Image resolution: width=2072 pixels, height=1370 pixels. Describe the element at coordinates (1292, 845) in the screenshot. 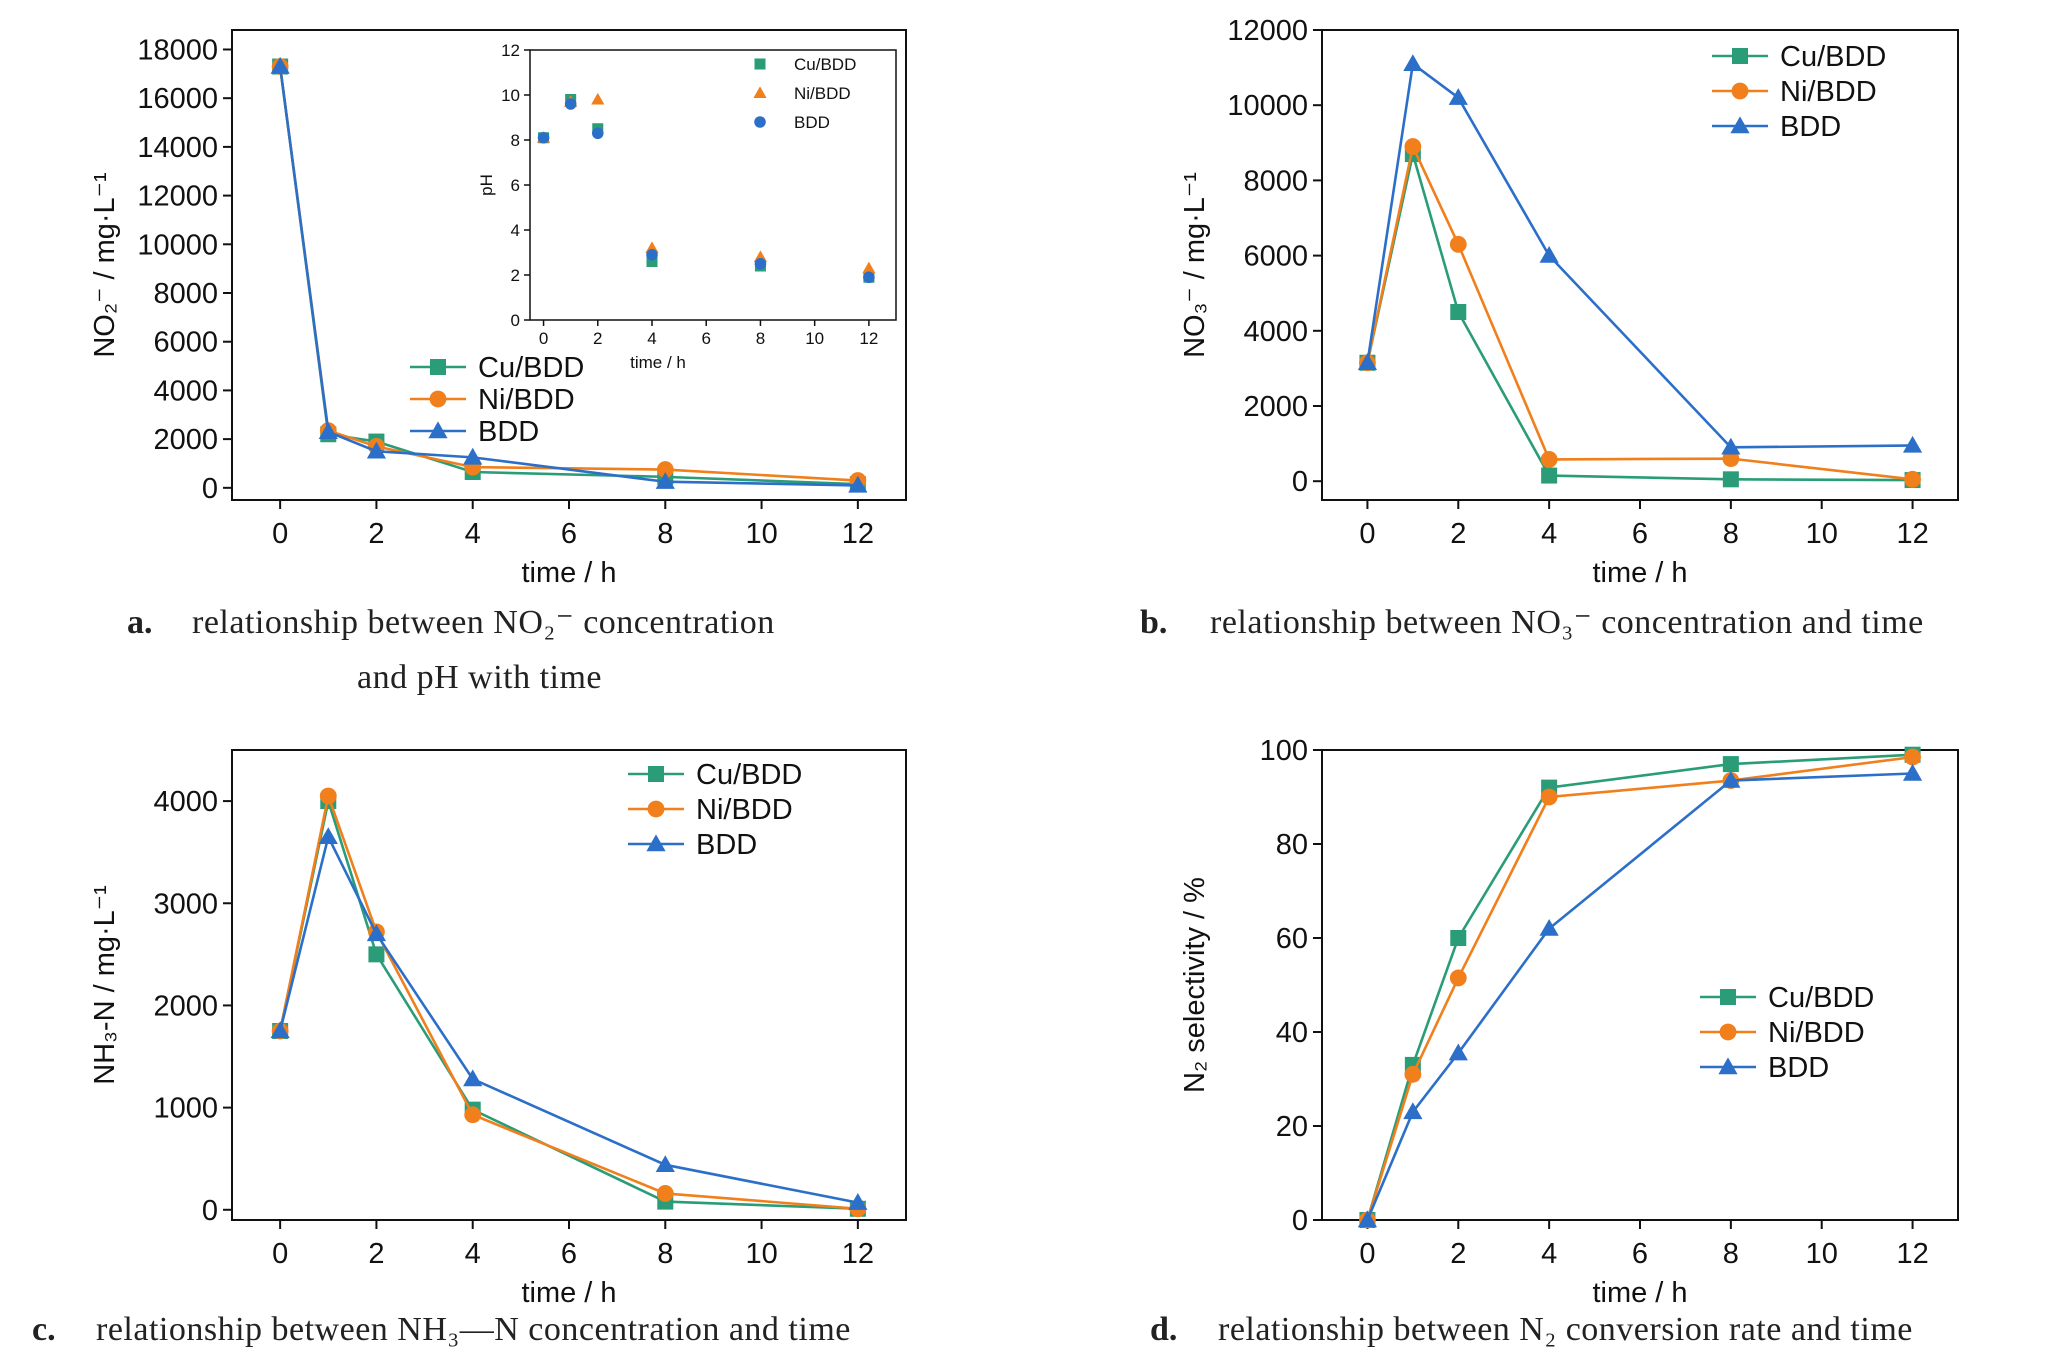

I see `y-tick-label: 80` at that location.